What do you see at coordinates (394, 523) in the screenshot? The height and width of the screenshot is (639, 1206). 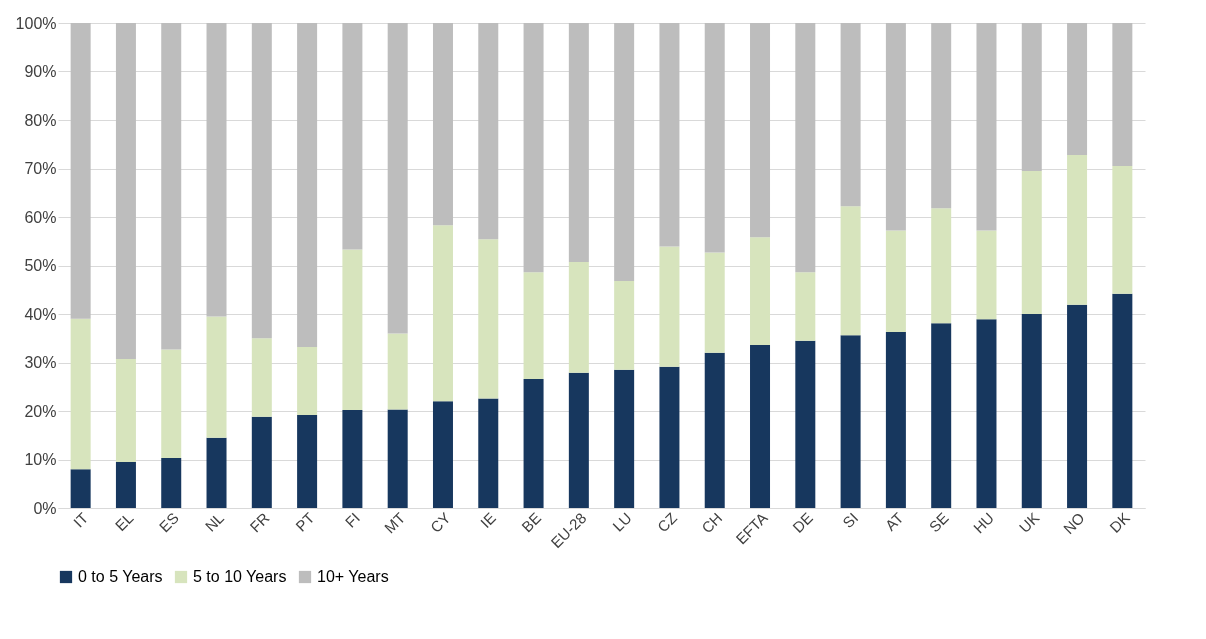 I see `x-tick-label: MT` at bounding box center [394, 523].